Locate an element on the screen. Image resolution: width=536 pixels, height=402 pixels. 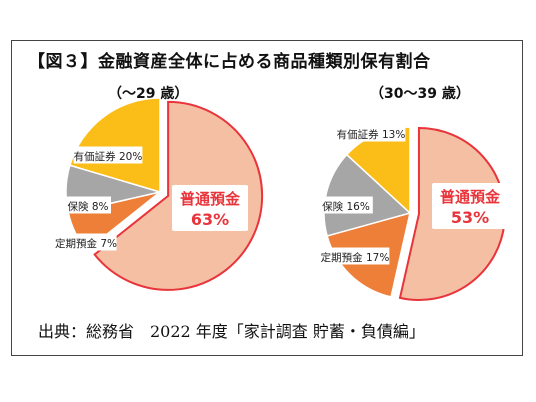
pie-2-label-2: 定期預金 17% is located at coordinates (355, 256).